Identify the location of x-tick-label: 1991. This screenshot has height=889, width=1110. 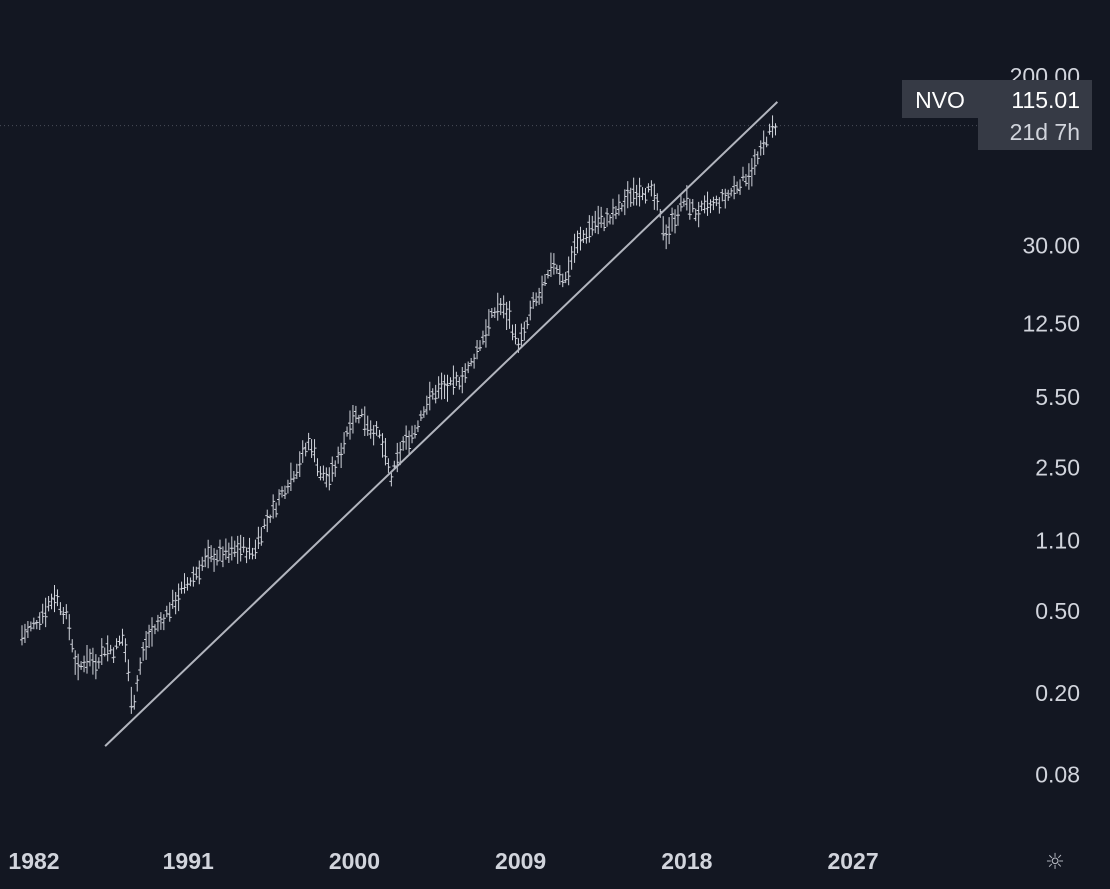
(188, 861).